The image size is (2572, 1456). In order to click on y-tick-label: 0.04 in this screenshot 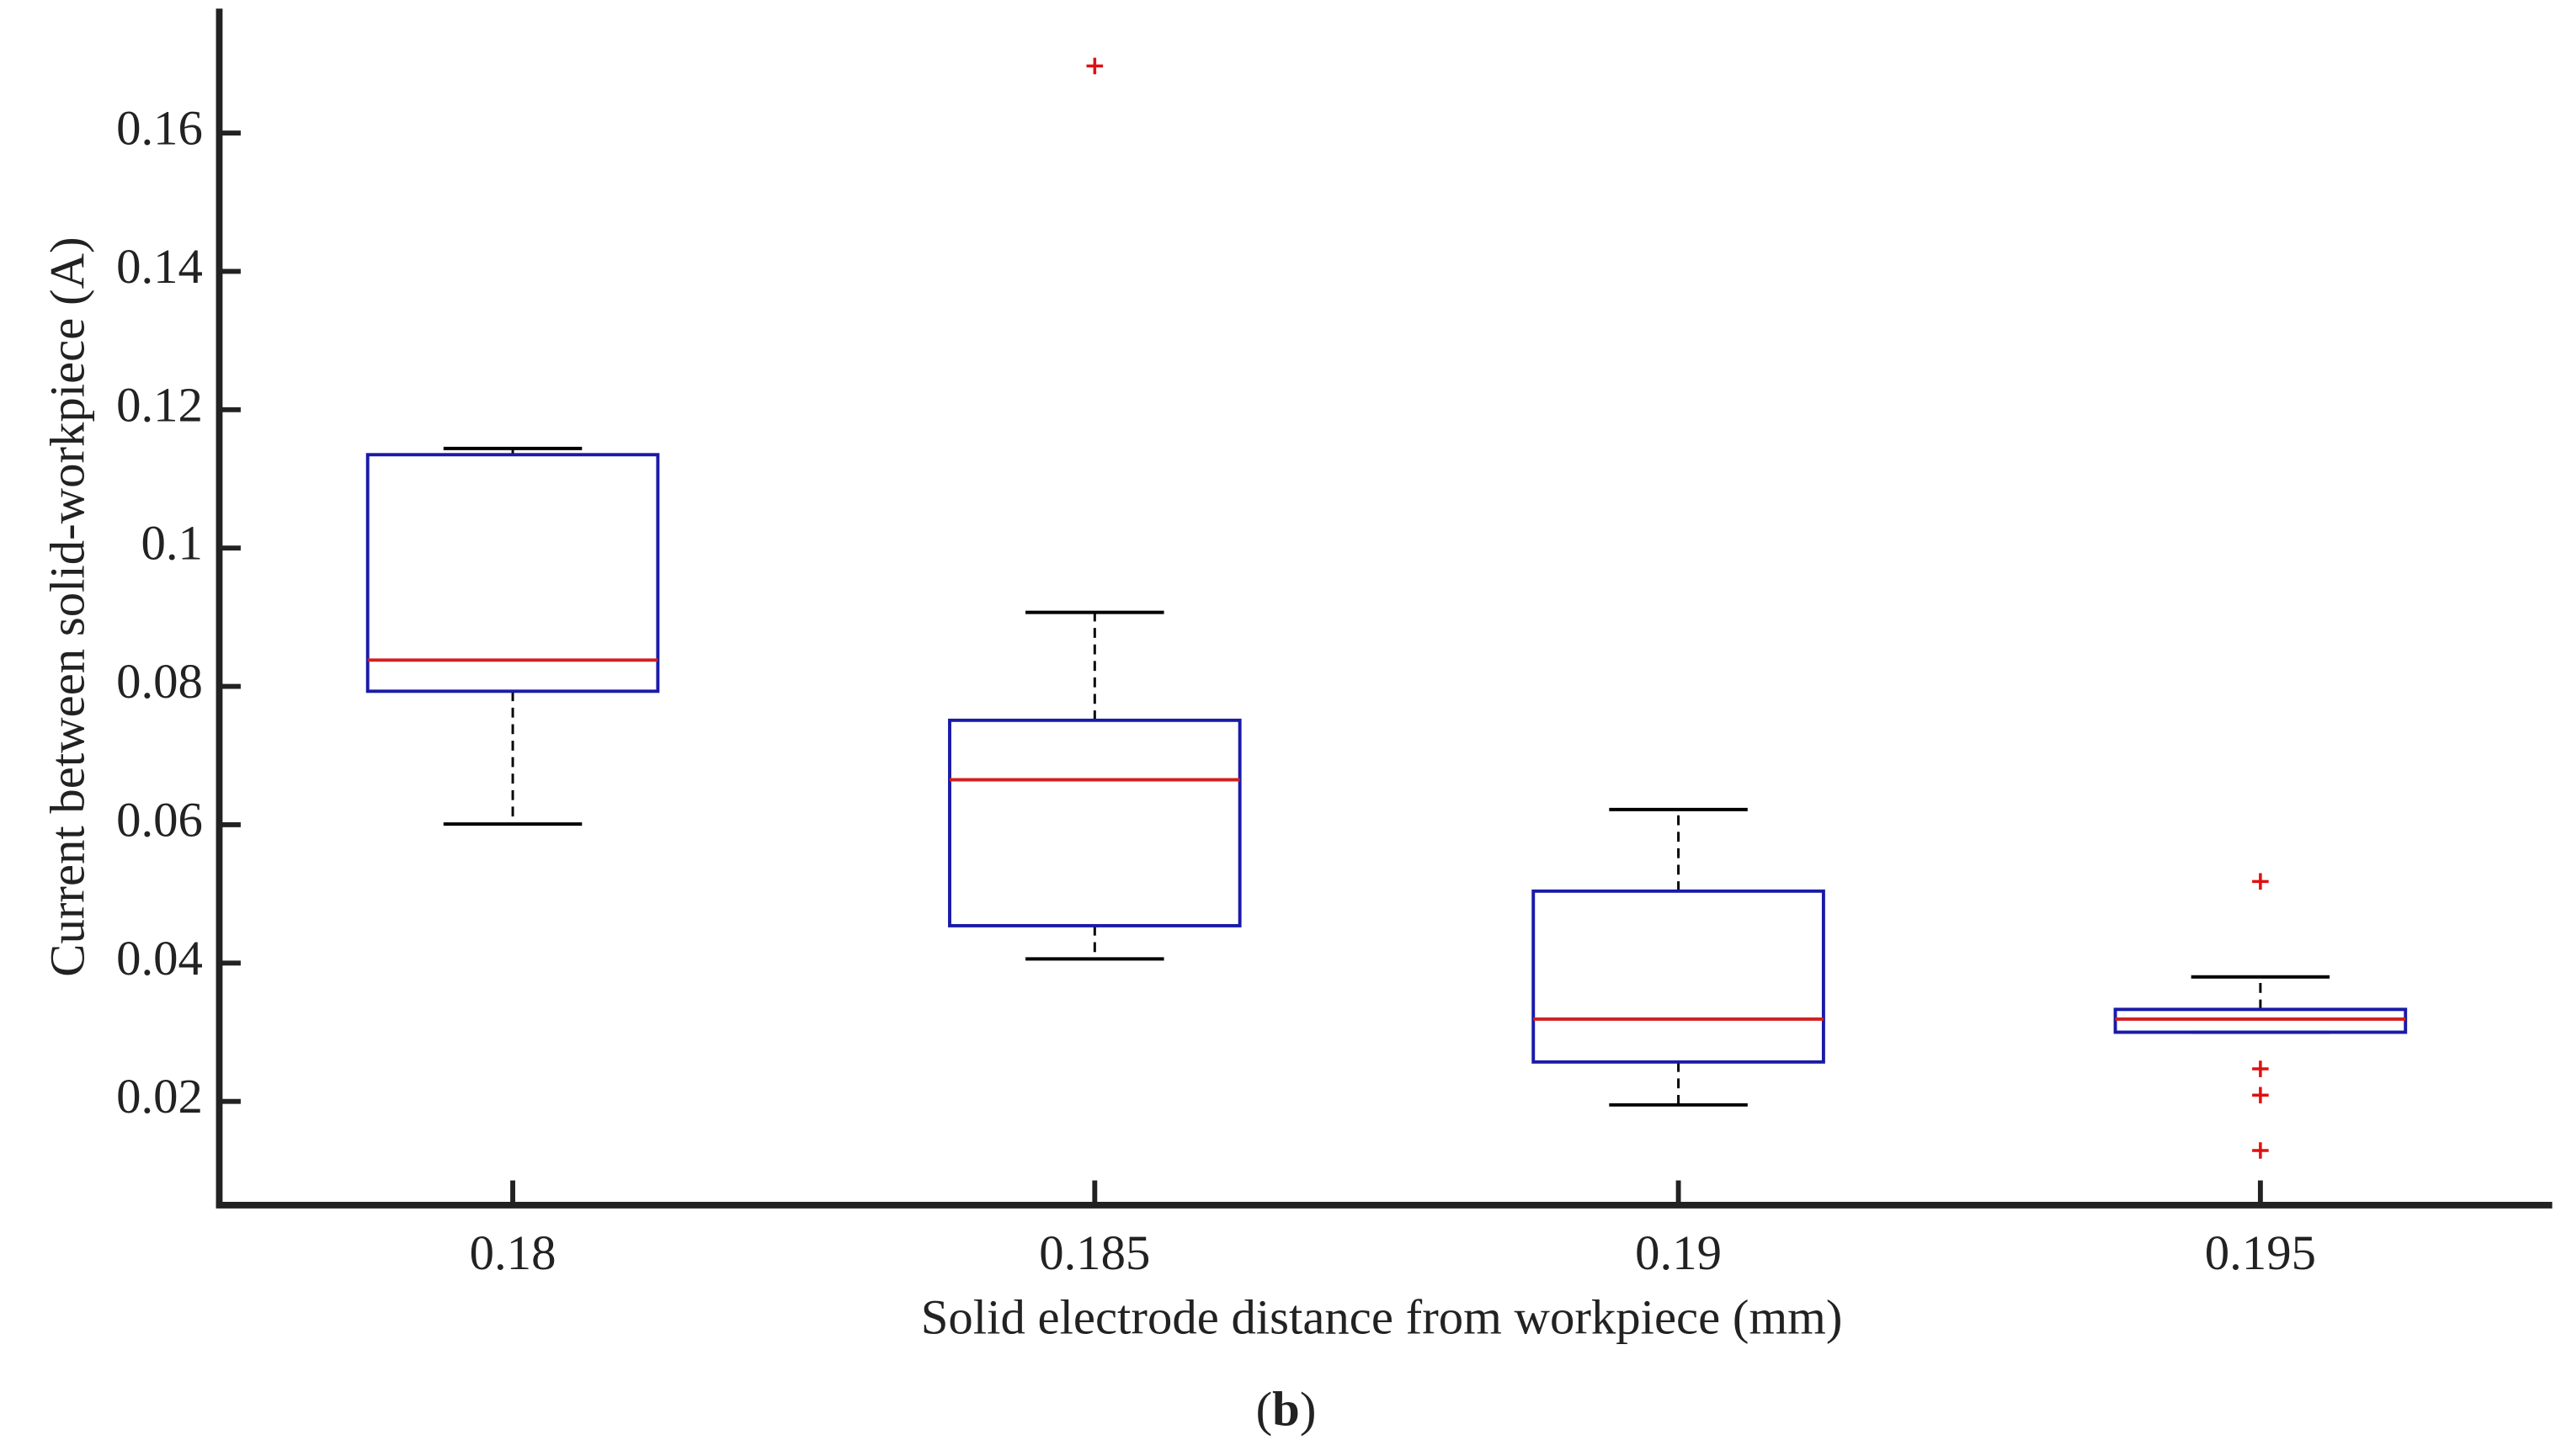, I will do `click(159, 958)`.